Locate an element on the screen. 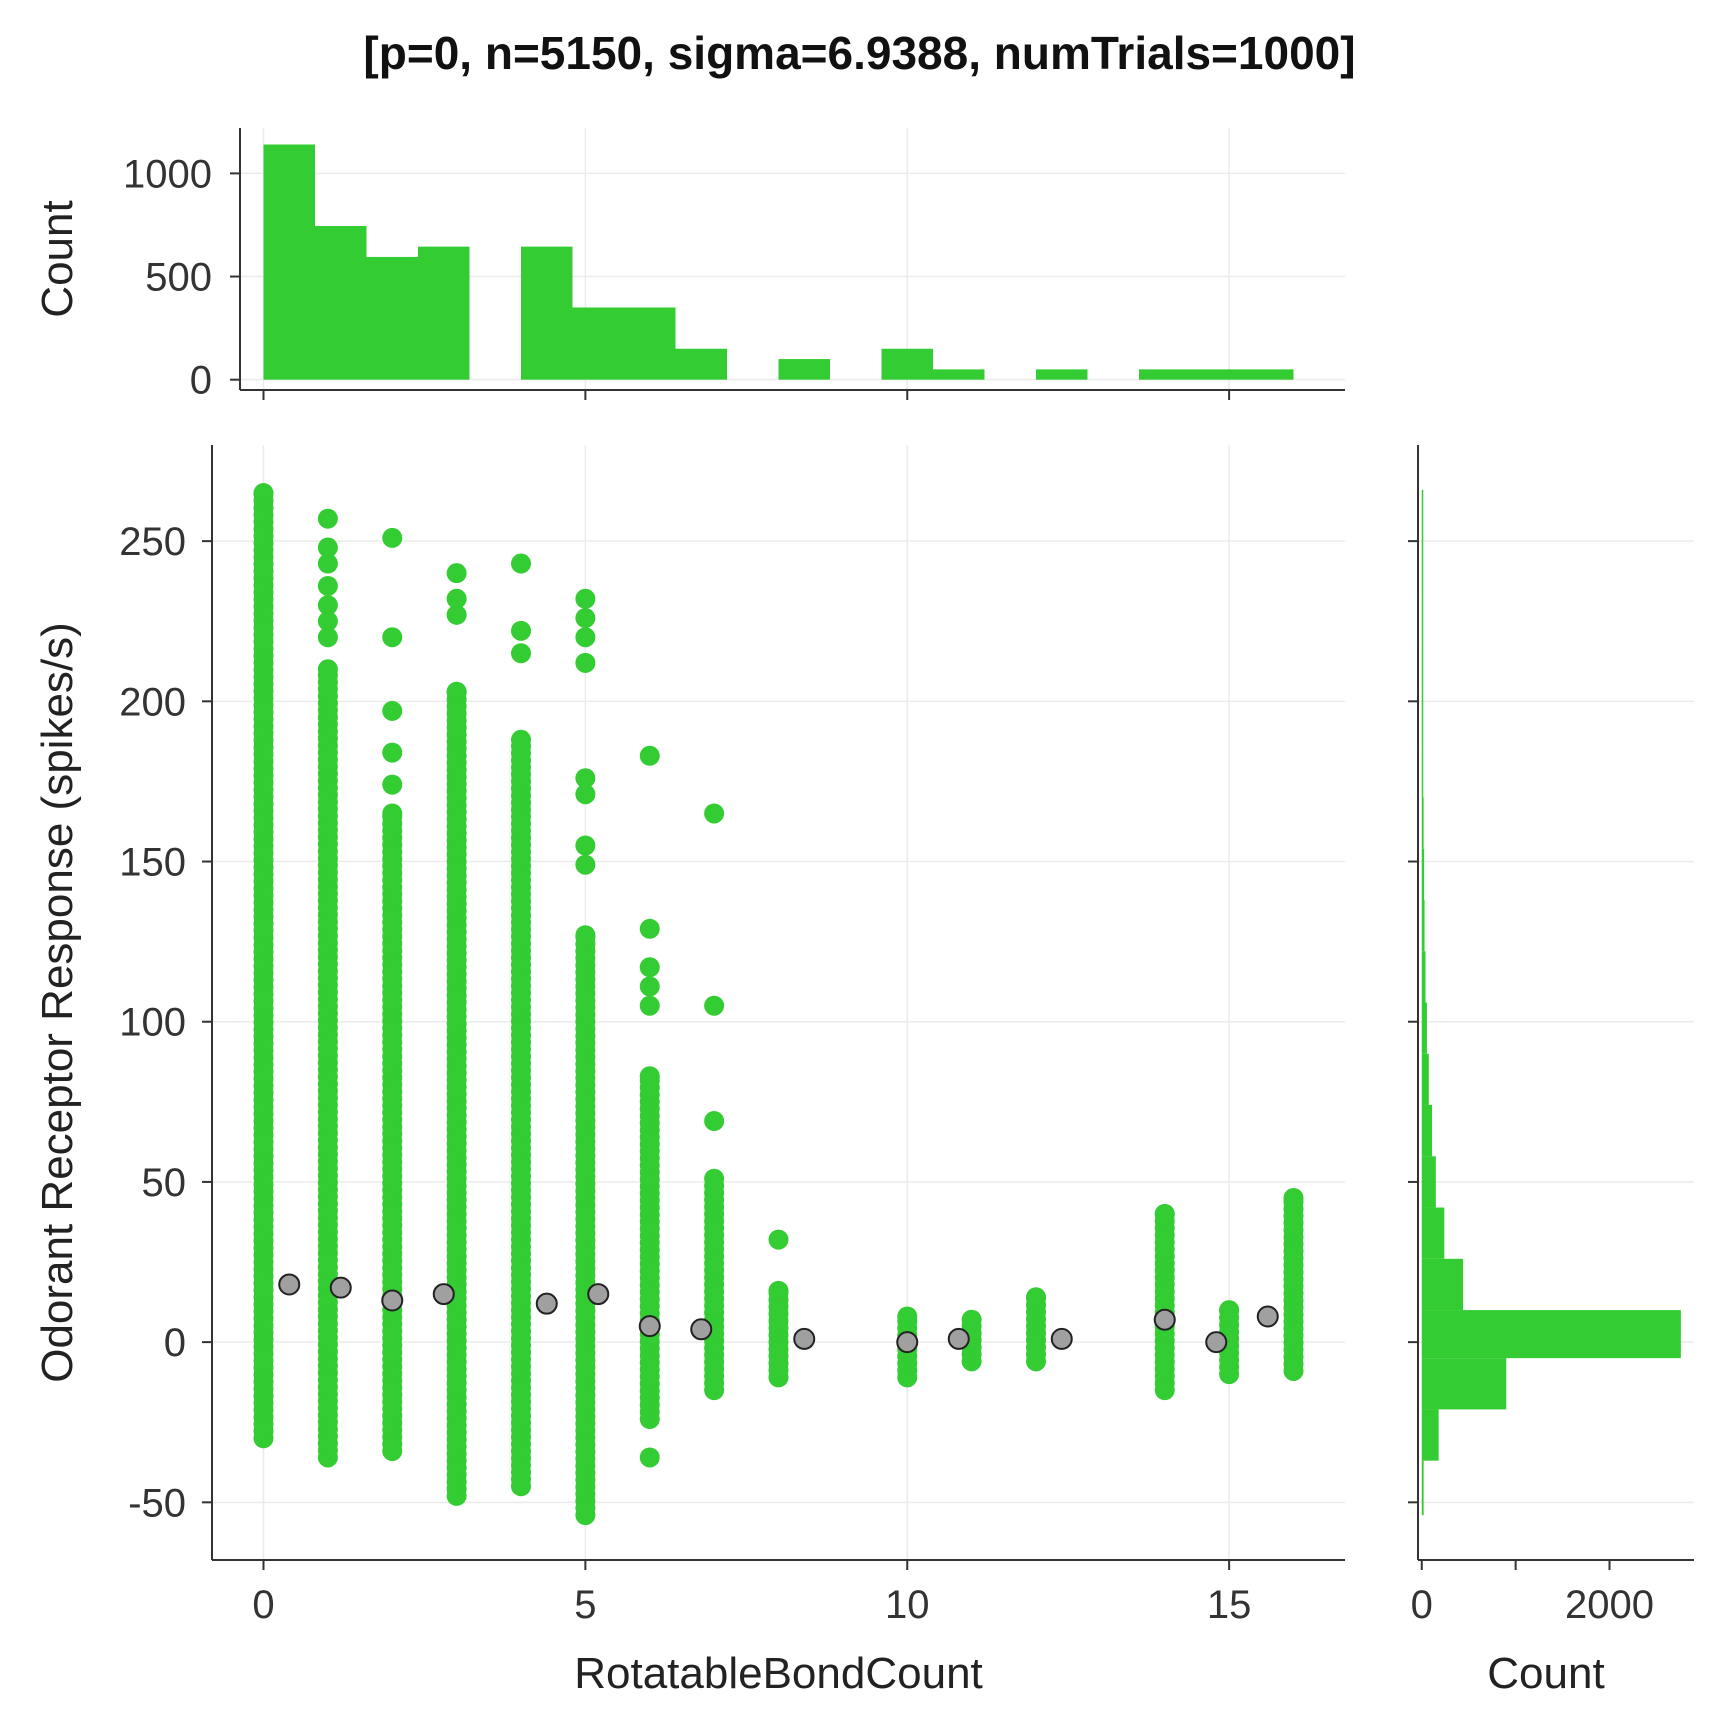 The width and height of the screenshot is (1719, 1719). y-tick-label: -50 is located at coordinates (157, 1503).